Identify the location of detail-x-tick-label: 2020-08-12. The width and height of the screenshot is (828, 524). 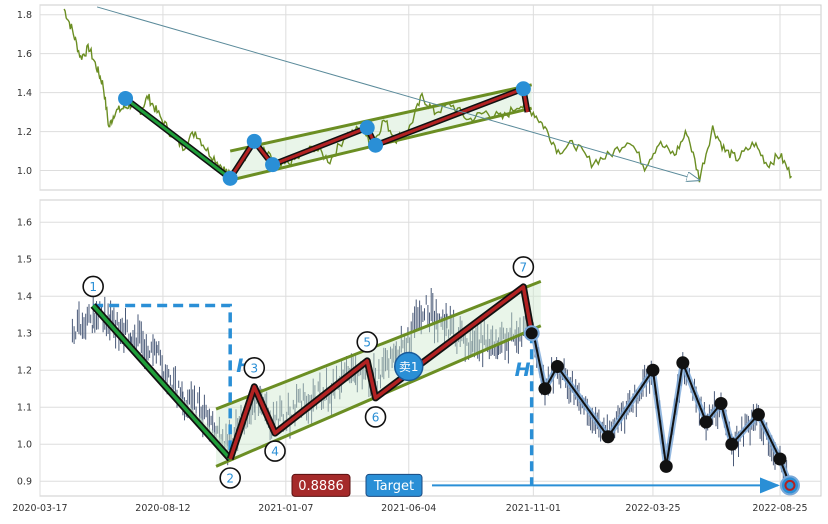
(162, 508).